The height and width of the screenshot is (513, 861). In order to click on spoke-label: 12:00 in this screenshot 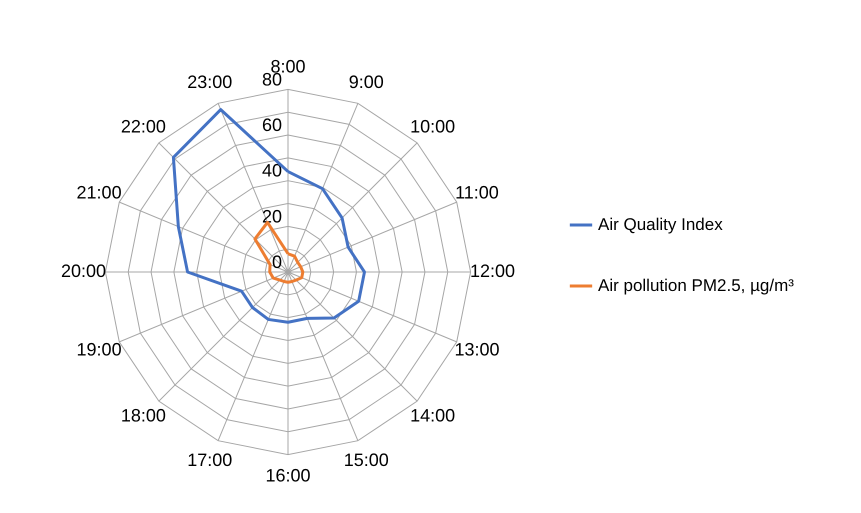, I will do `click(493, 271)`.